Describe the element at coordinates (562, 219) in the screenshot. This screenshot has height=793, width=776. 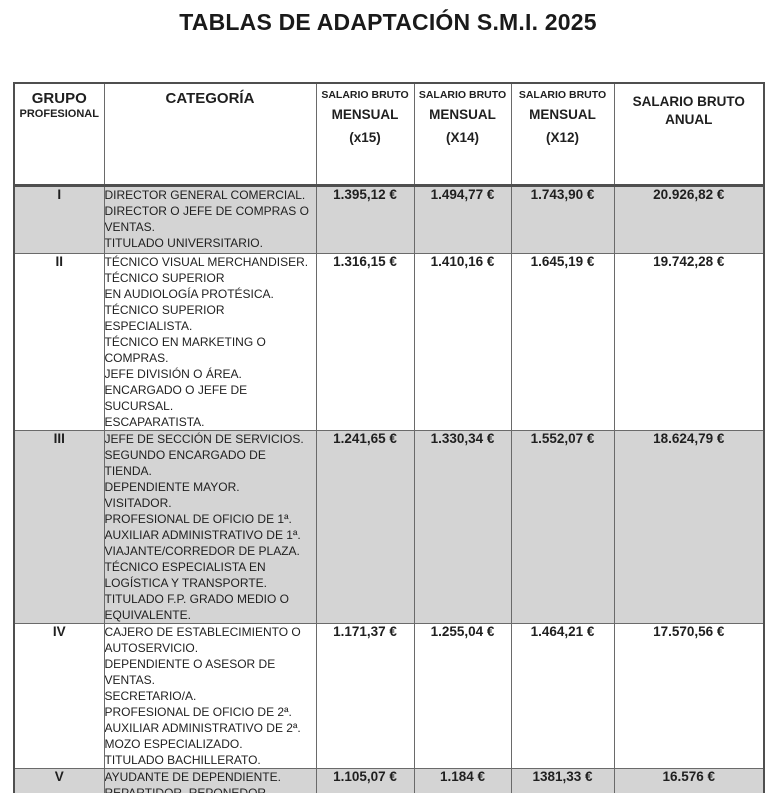
I see `salary-x12-cell: 1.743,90 €` at that location.